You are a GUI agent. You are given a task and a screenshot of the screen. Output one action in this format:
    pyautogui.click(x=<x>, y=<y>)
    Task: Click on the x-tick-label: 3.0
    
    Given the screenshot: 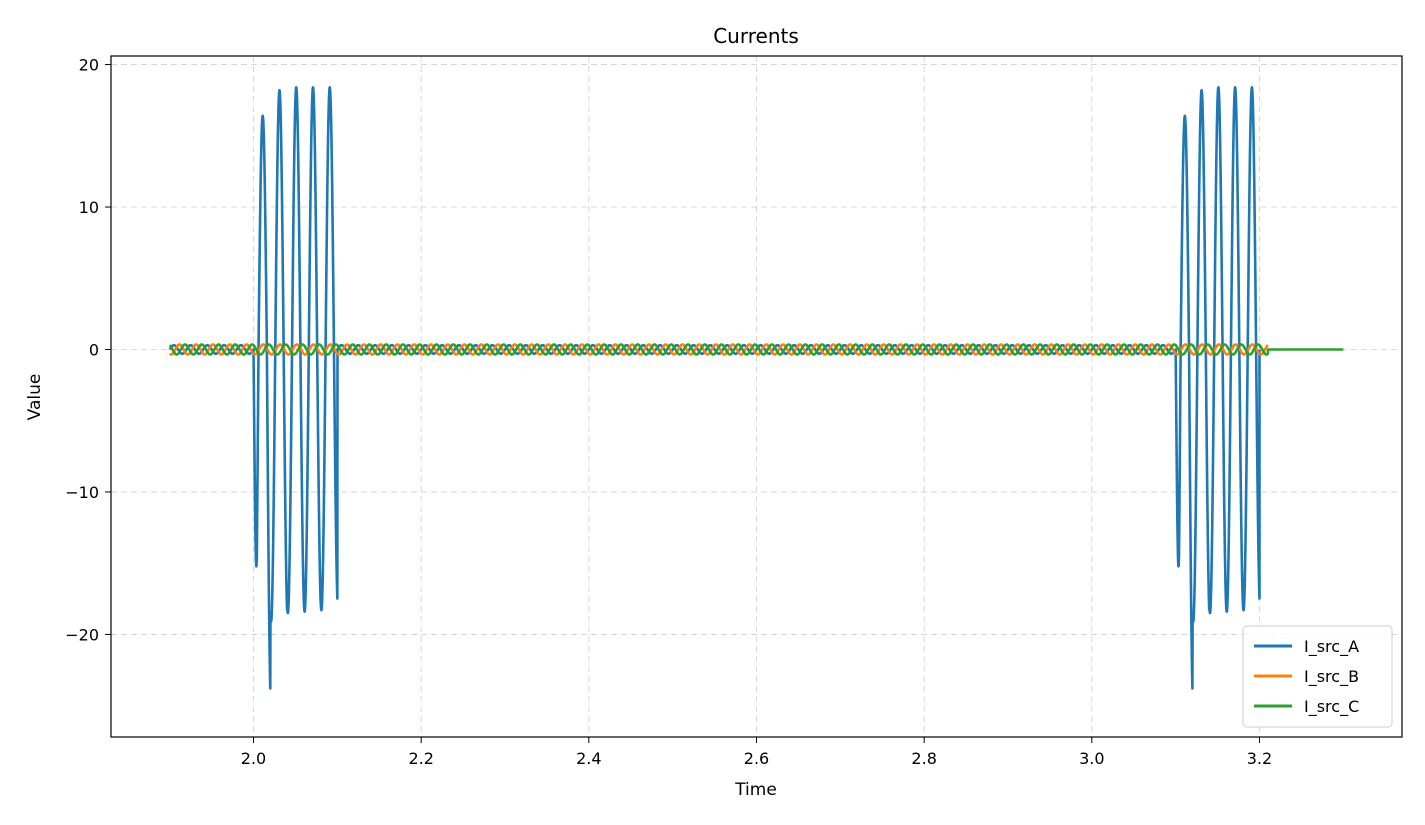 What is the action you would take?
    pyautogui.click(x=1091, y=758)
    